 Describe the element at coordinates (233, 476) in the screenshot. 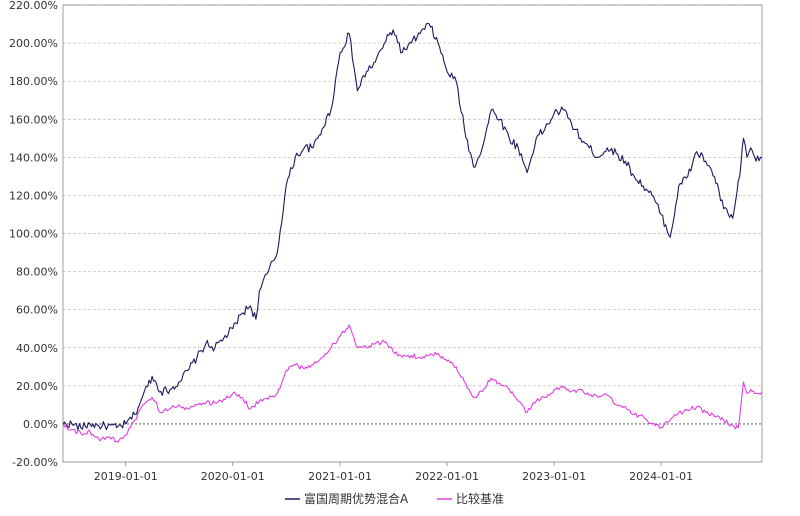

I see `x-tick-label: 2020-01-01` at that location.